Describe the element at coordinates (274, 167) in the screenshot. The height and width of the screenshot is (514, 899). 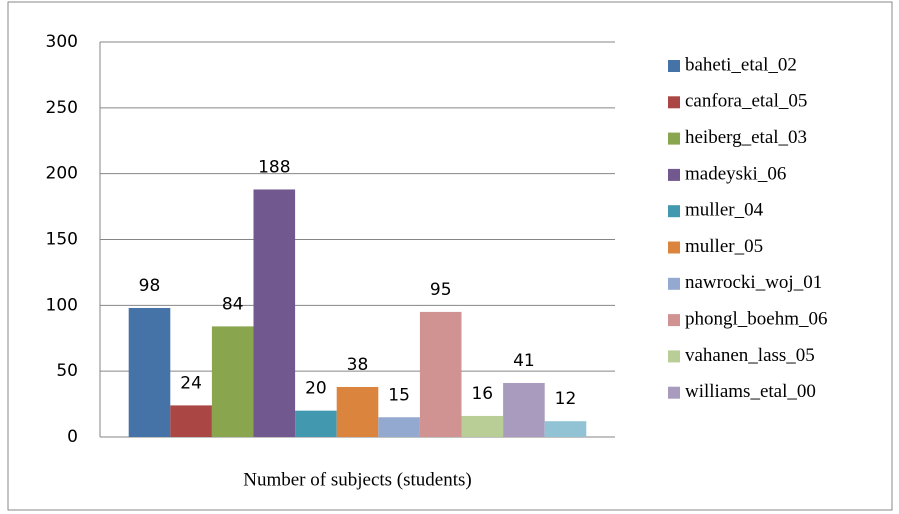
I see `data-label: 188` at that location.